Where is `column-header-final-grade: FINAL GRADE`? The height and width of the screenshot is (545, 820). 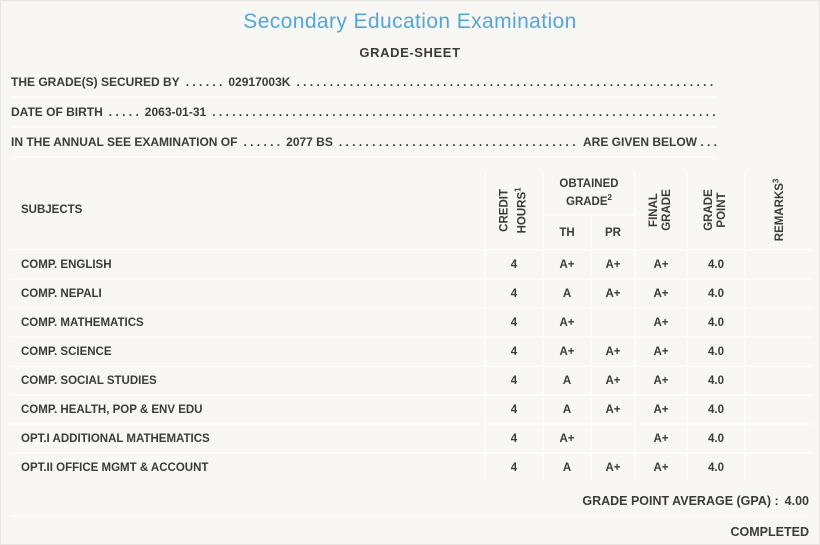
column-header-final-grade: FINAL GRADE is located at coordinates (661, 210).